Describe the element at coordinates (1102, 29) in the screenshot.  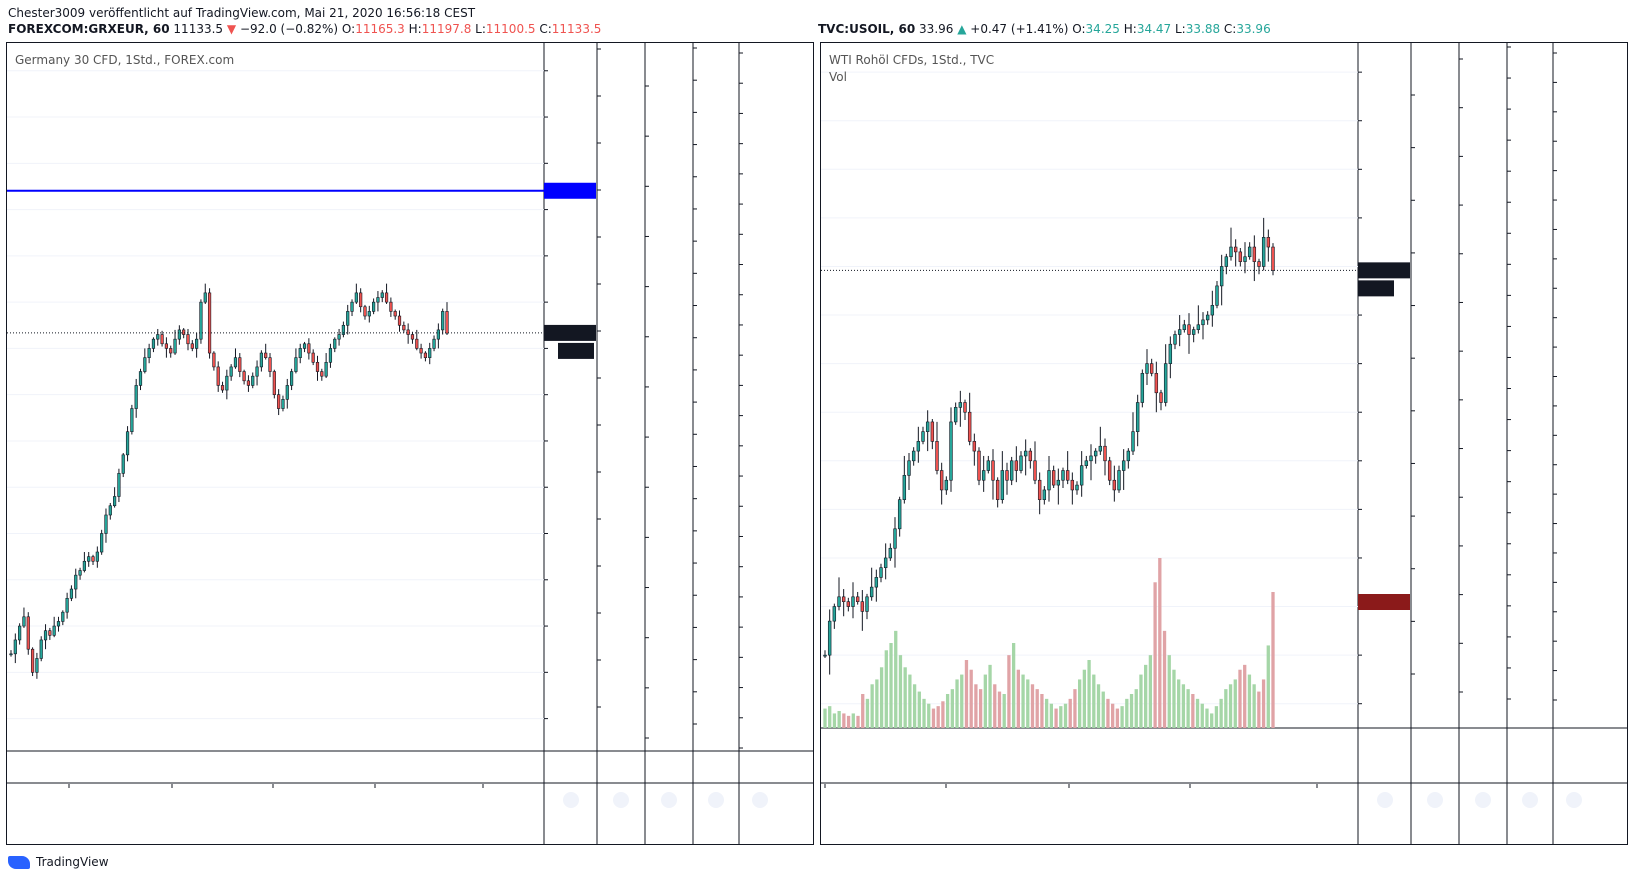
I see `right-open: 34.25` at that location.